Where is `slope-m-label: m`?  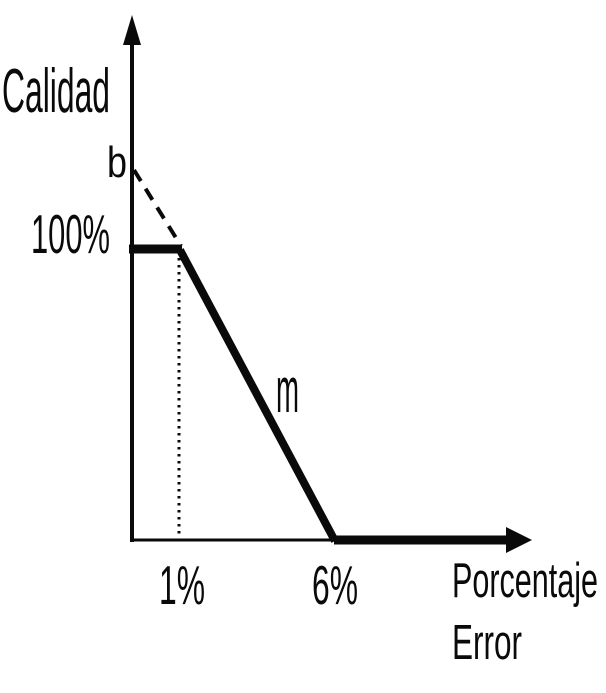
slope-m-label: m is located at coordinates (287, 390).